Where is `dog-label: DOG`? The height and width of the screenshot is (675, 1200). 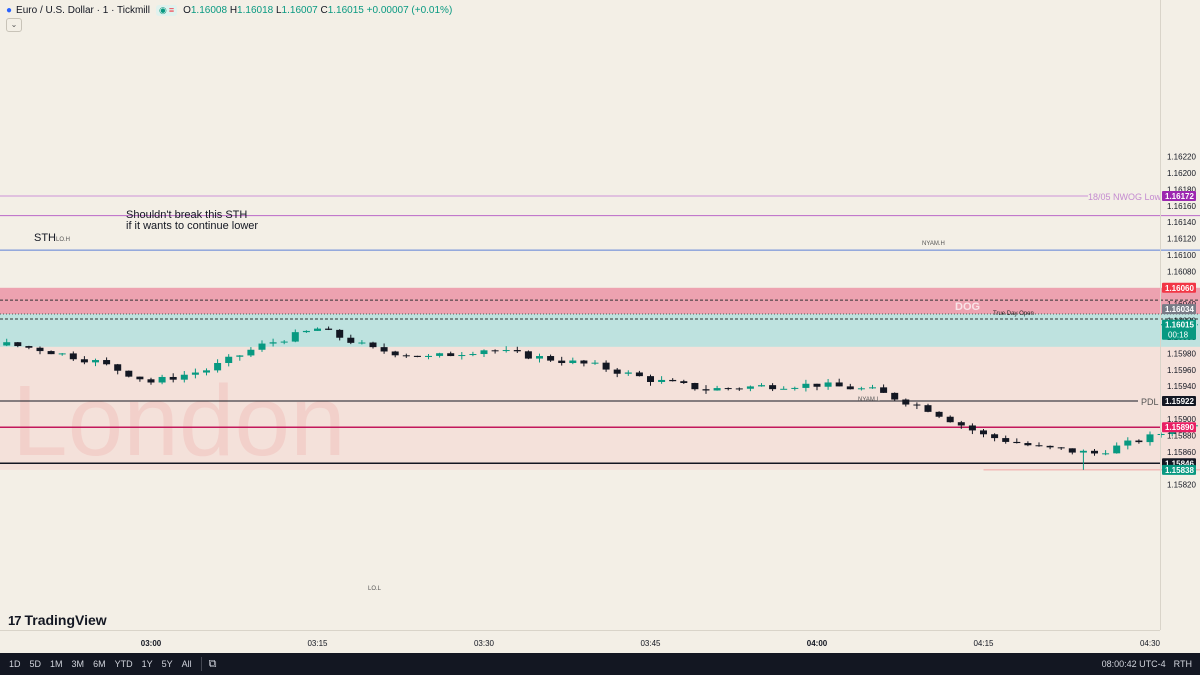 dog-label: DOG is located at coordinates (967, 307).